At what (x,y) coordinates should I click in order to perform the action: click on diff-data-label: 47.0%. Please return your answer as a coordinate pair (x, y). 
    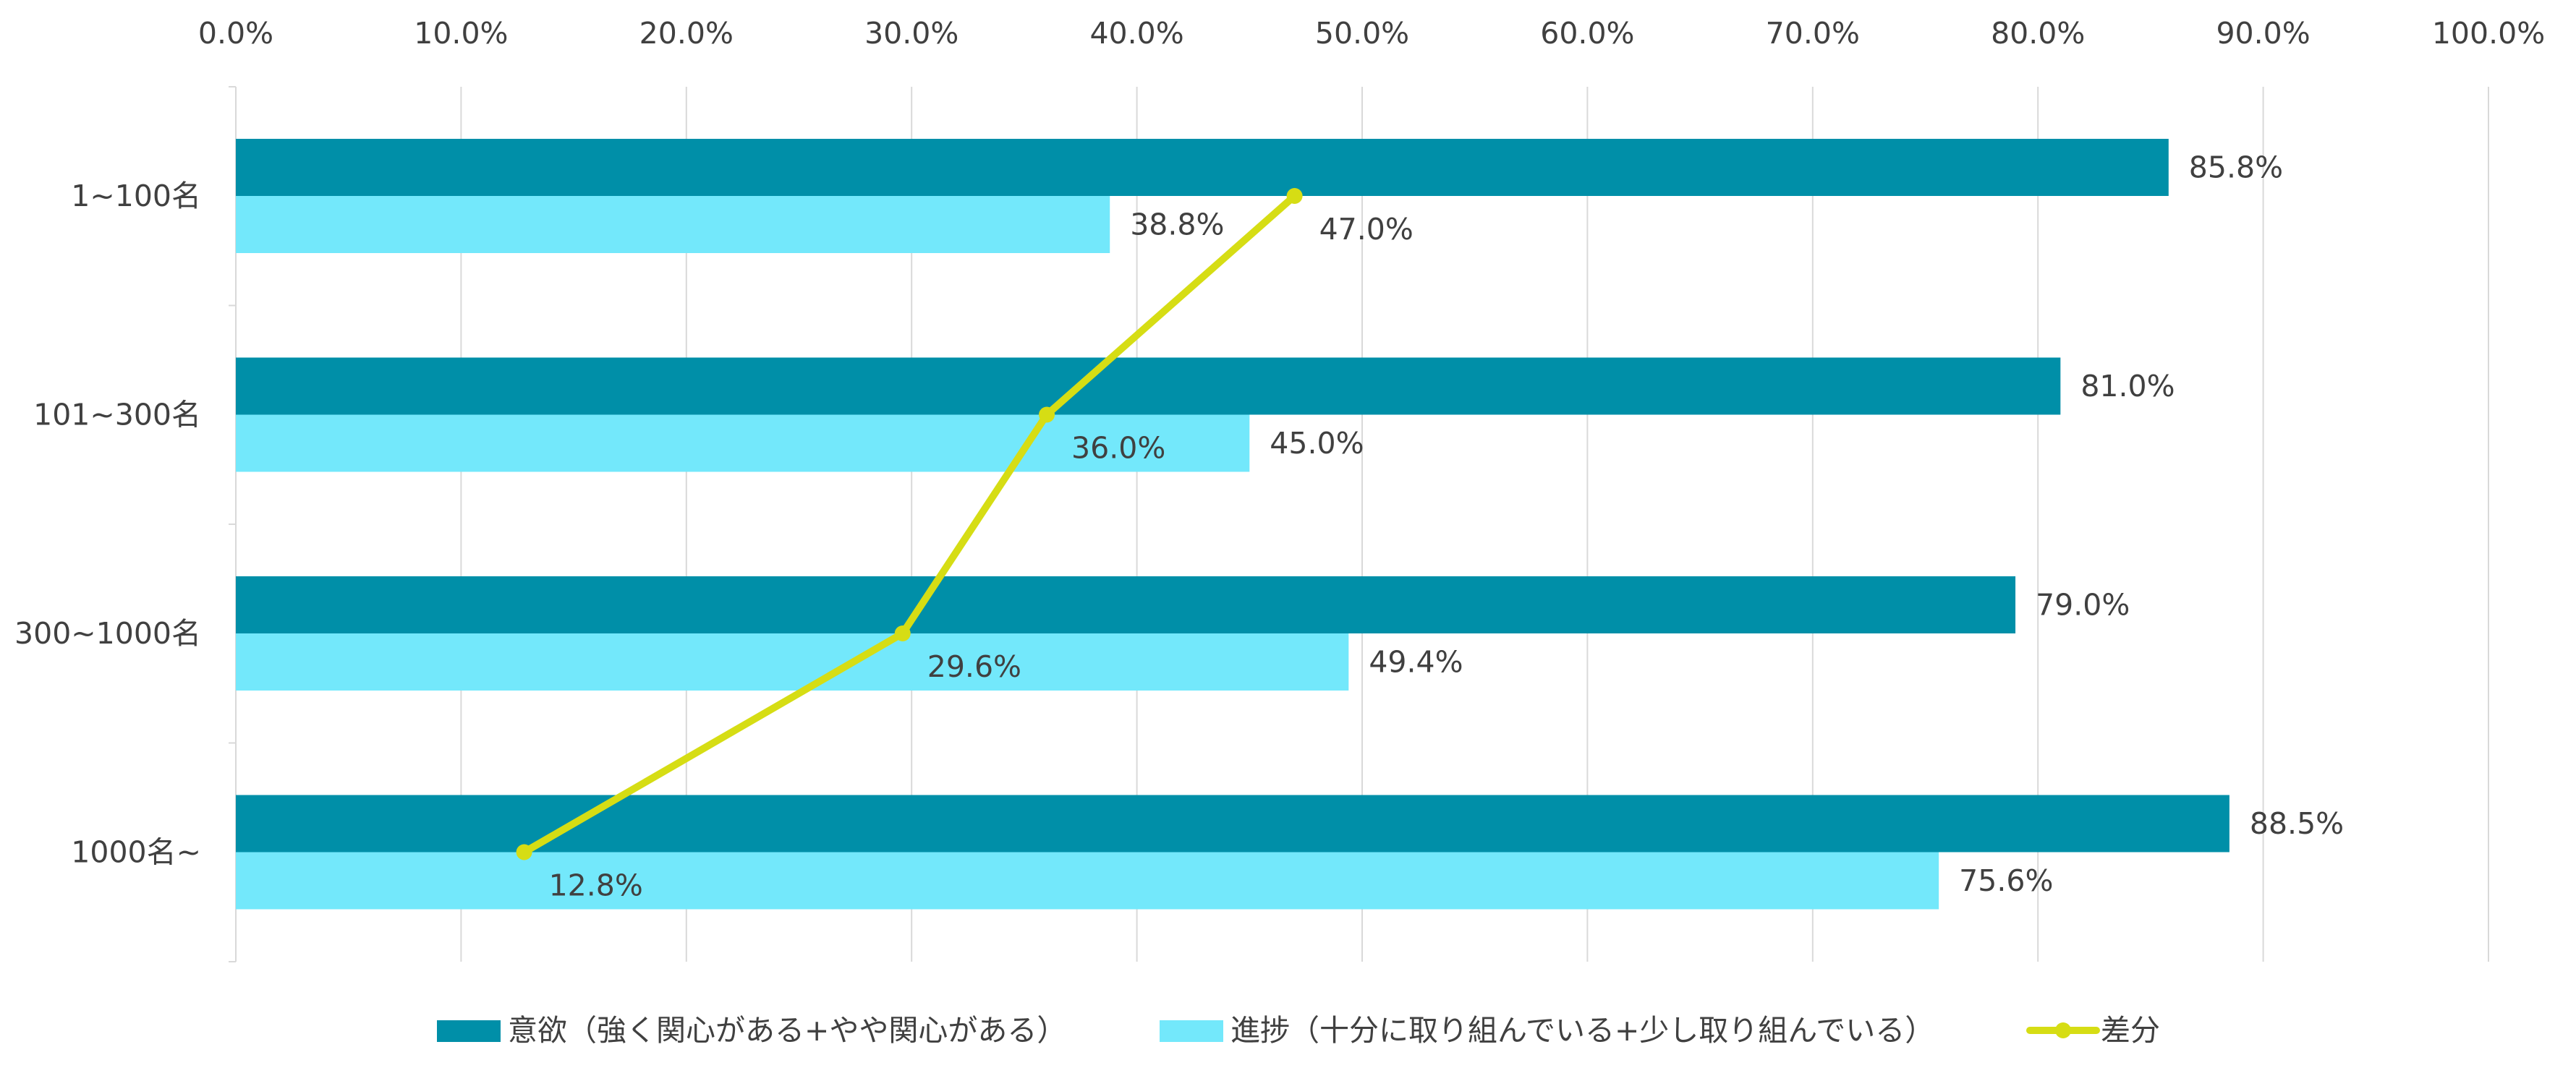
    Looking at the image, I should click on (1366, 229).